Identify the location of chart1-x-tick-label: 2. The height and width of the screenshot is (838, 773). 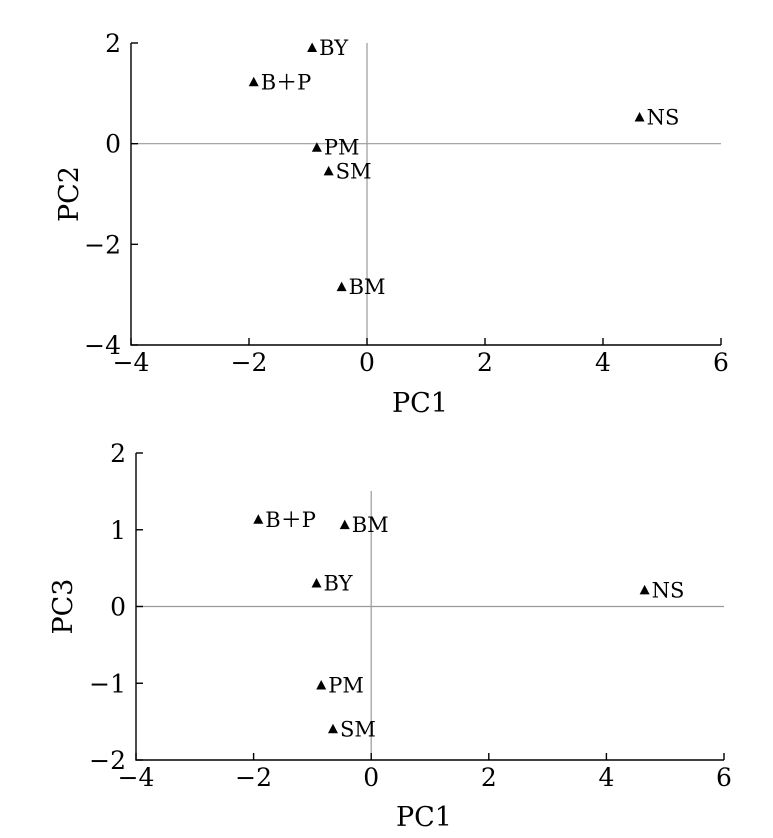
(485, 362).